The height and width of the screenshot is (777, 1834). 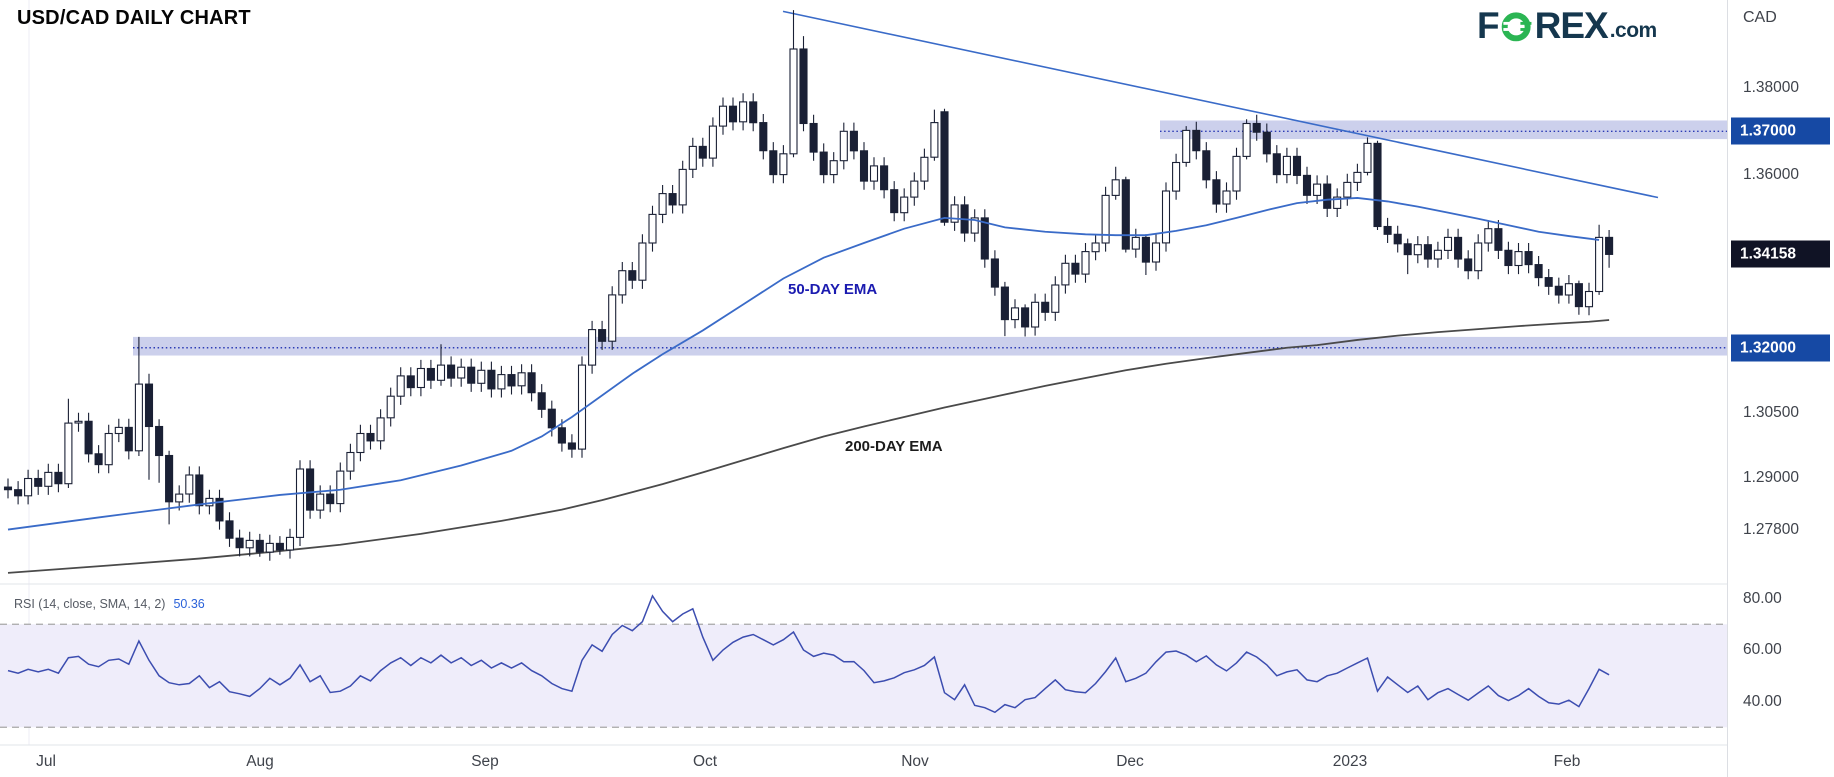 I want to click on price-axis-label: 1.30500, so click(x=1771, y=412).